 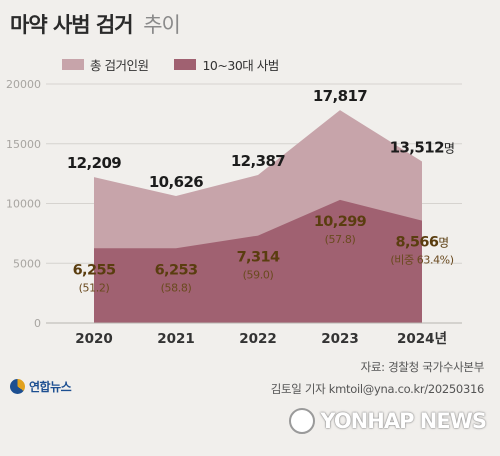 What do you see at coordinates (23, 204) in the screenshot?
I see `y-tick-label-2: 10000` at bounding box center [23, 204].